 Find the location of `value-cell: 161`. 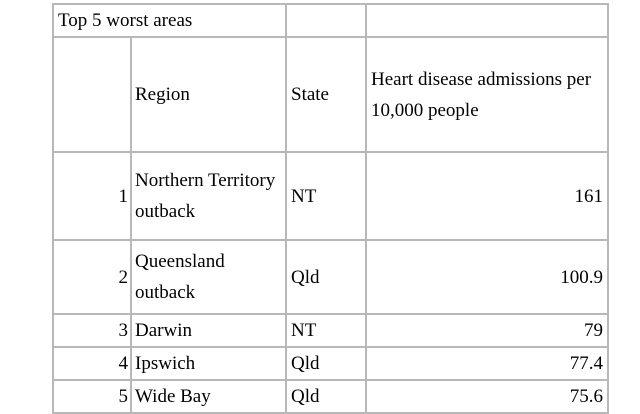

value-cell: 161 is located at coordinates (487, 196).